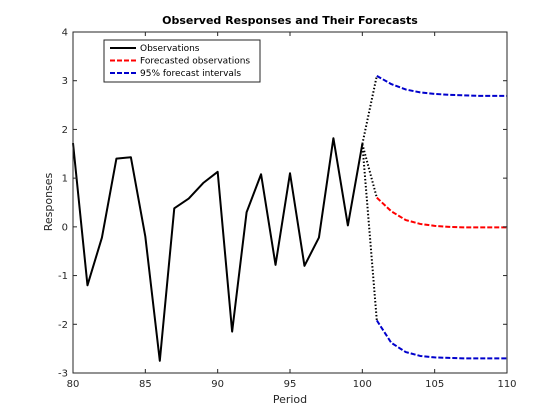  Describe the element at coordinates (190, 74) in the screenshot. I see `legend-label-2: 95% forecast intervals` at that location.